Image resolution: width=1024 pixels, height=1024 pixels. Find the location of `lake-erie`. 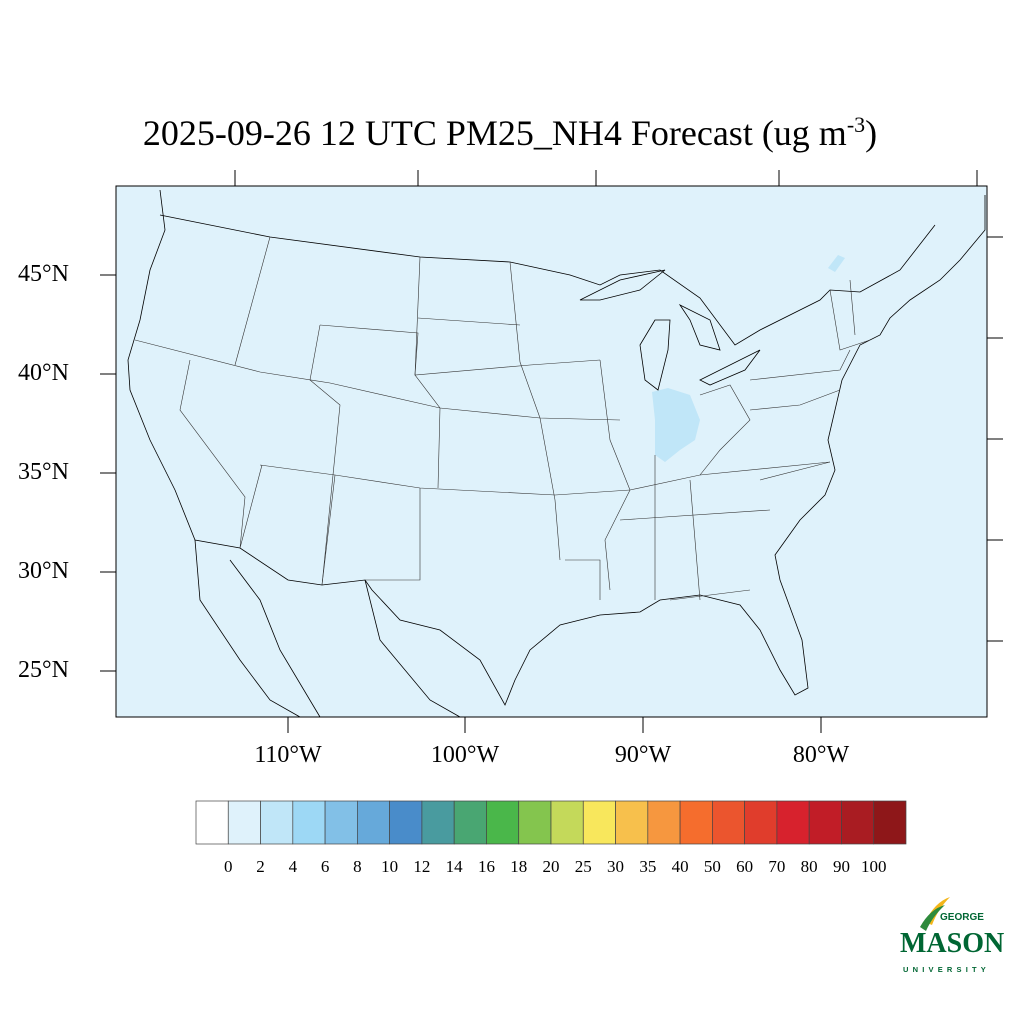

lake-erie is located at coordinates (730, 367).